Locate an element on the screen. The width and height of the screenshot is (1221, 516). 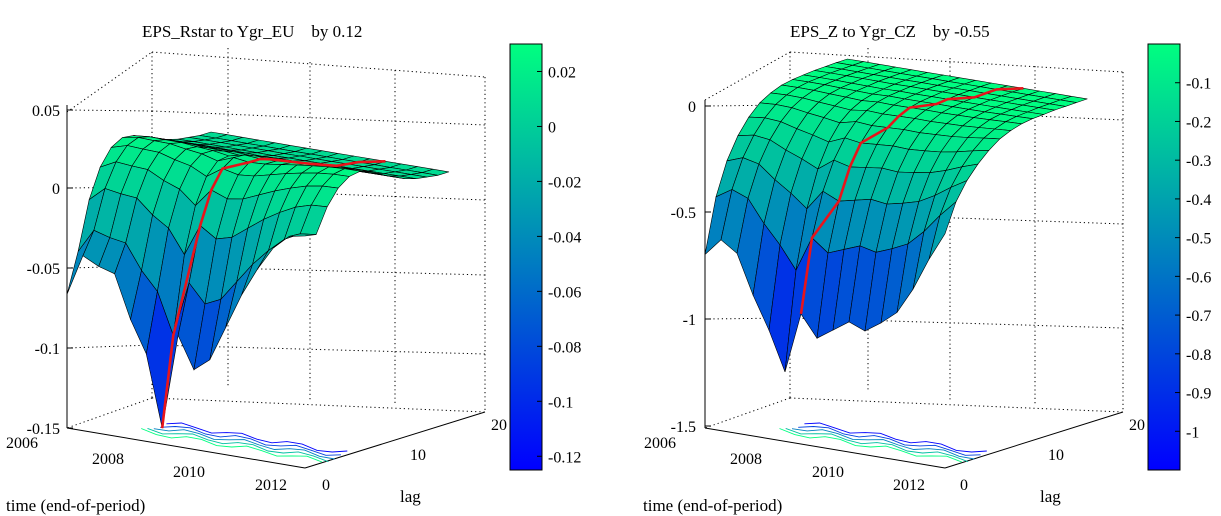
z-tick-label: -1 is located at coordinates (689, 320).